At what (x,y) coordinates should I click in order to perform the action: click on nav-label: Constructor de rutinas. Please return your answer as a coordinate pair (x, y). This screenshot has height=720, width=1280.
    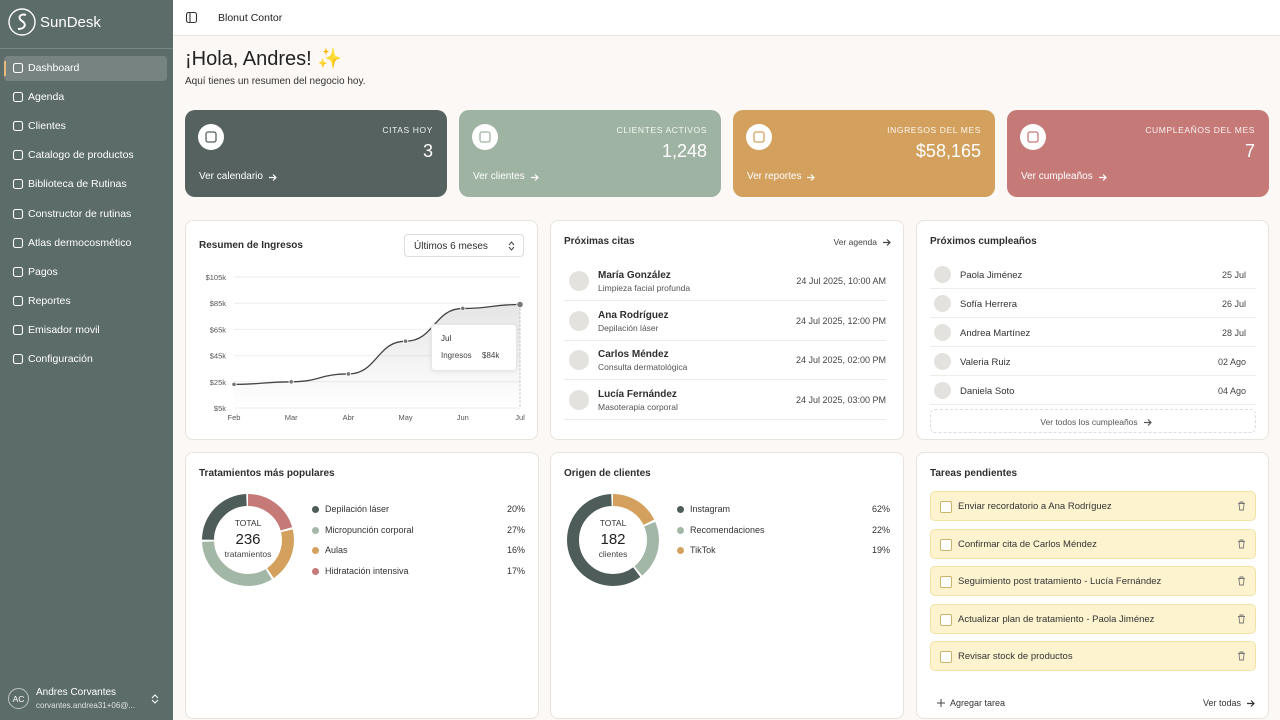
    Looking at the image, I should click on (80, 213).